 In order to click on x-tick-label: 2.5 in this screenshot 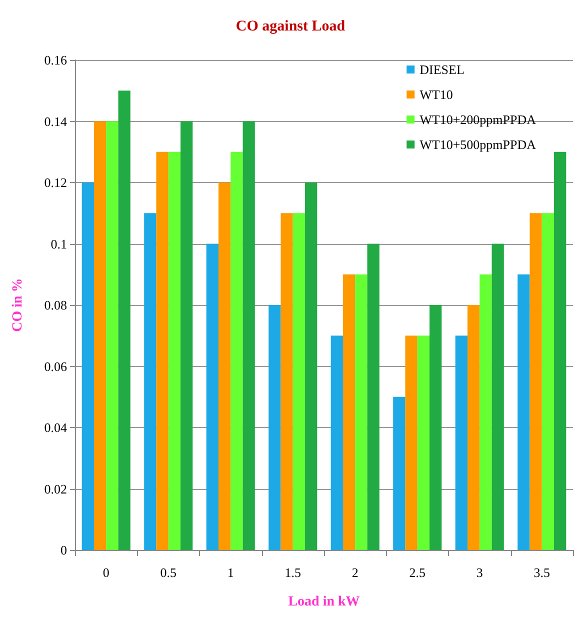, I will do `click(417, 572)`.